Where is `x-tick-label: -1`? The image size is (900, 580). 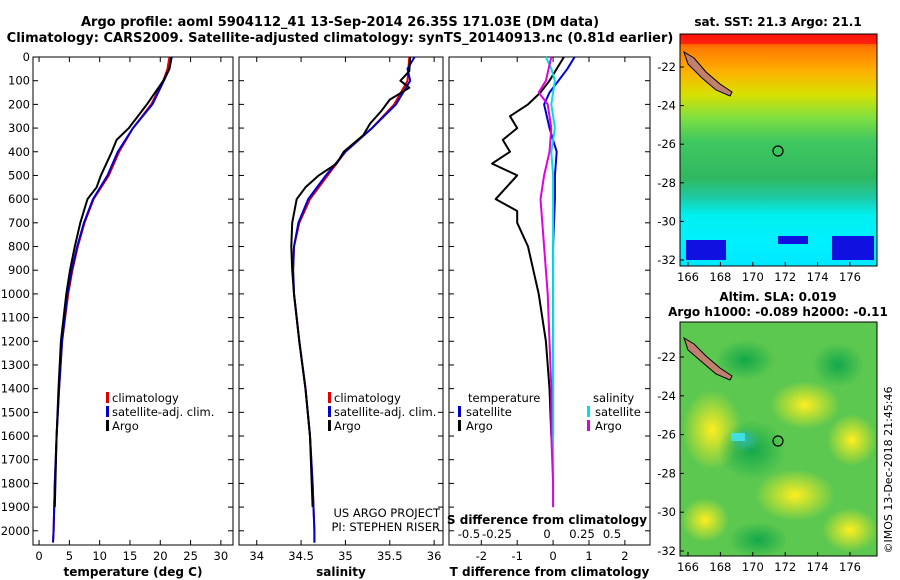
x-tick-label: -1 is located at coordinates (516, 556).